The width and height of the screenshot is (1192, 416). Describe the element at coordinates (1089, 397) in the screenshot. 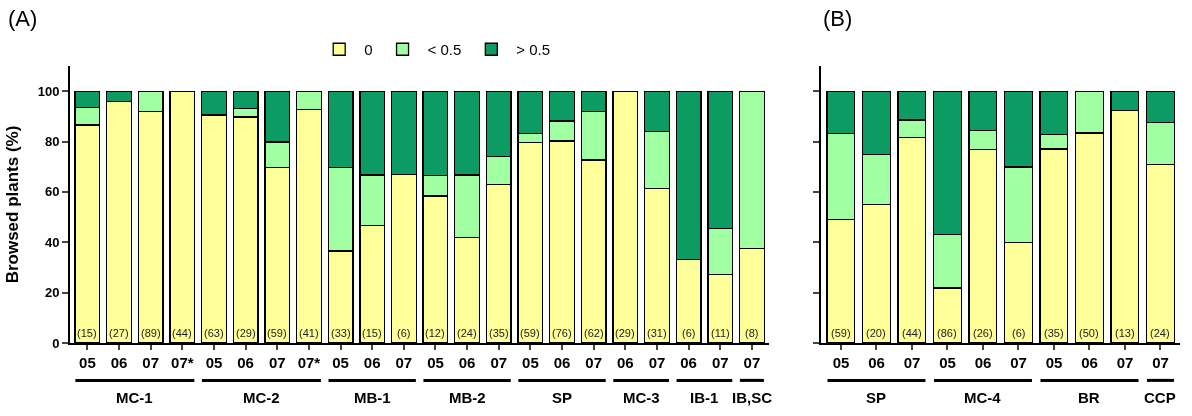

I see `text: BR` at that location.